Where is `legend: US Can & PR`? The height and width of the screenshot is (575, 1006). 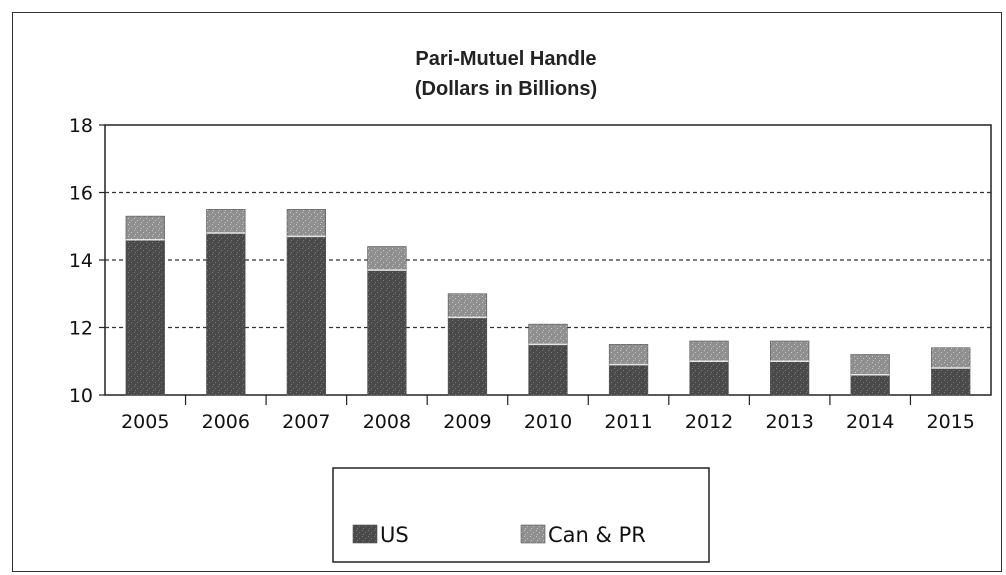 legend: US Can & PR is located at coordinates (521, 515).